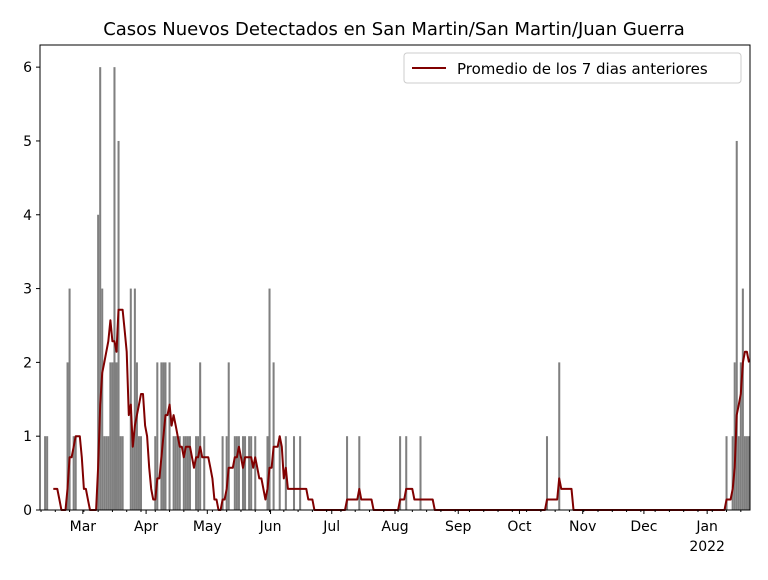 This screenshot has height=580, width=768. Describe the element at coordinates (27, 437) in the screenshot. I see `y-tick-label: 1` at that location.